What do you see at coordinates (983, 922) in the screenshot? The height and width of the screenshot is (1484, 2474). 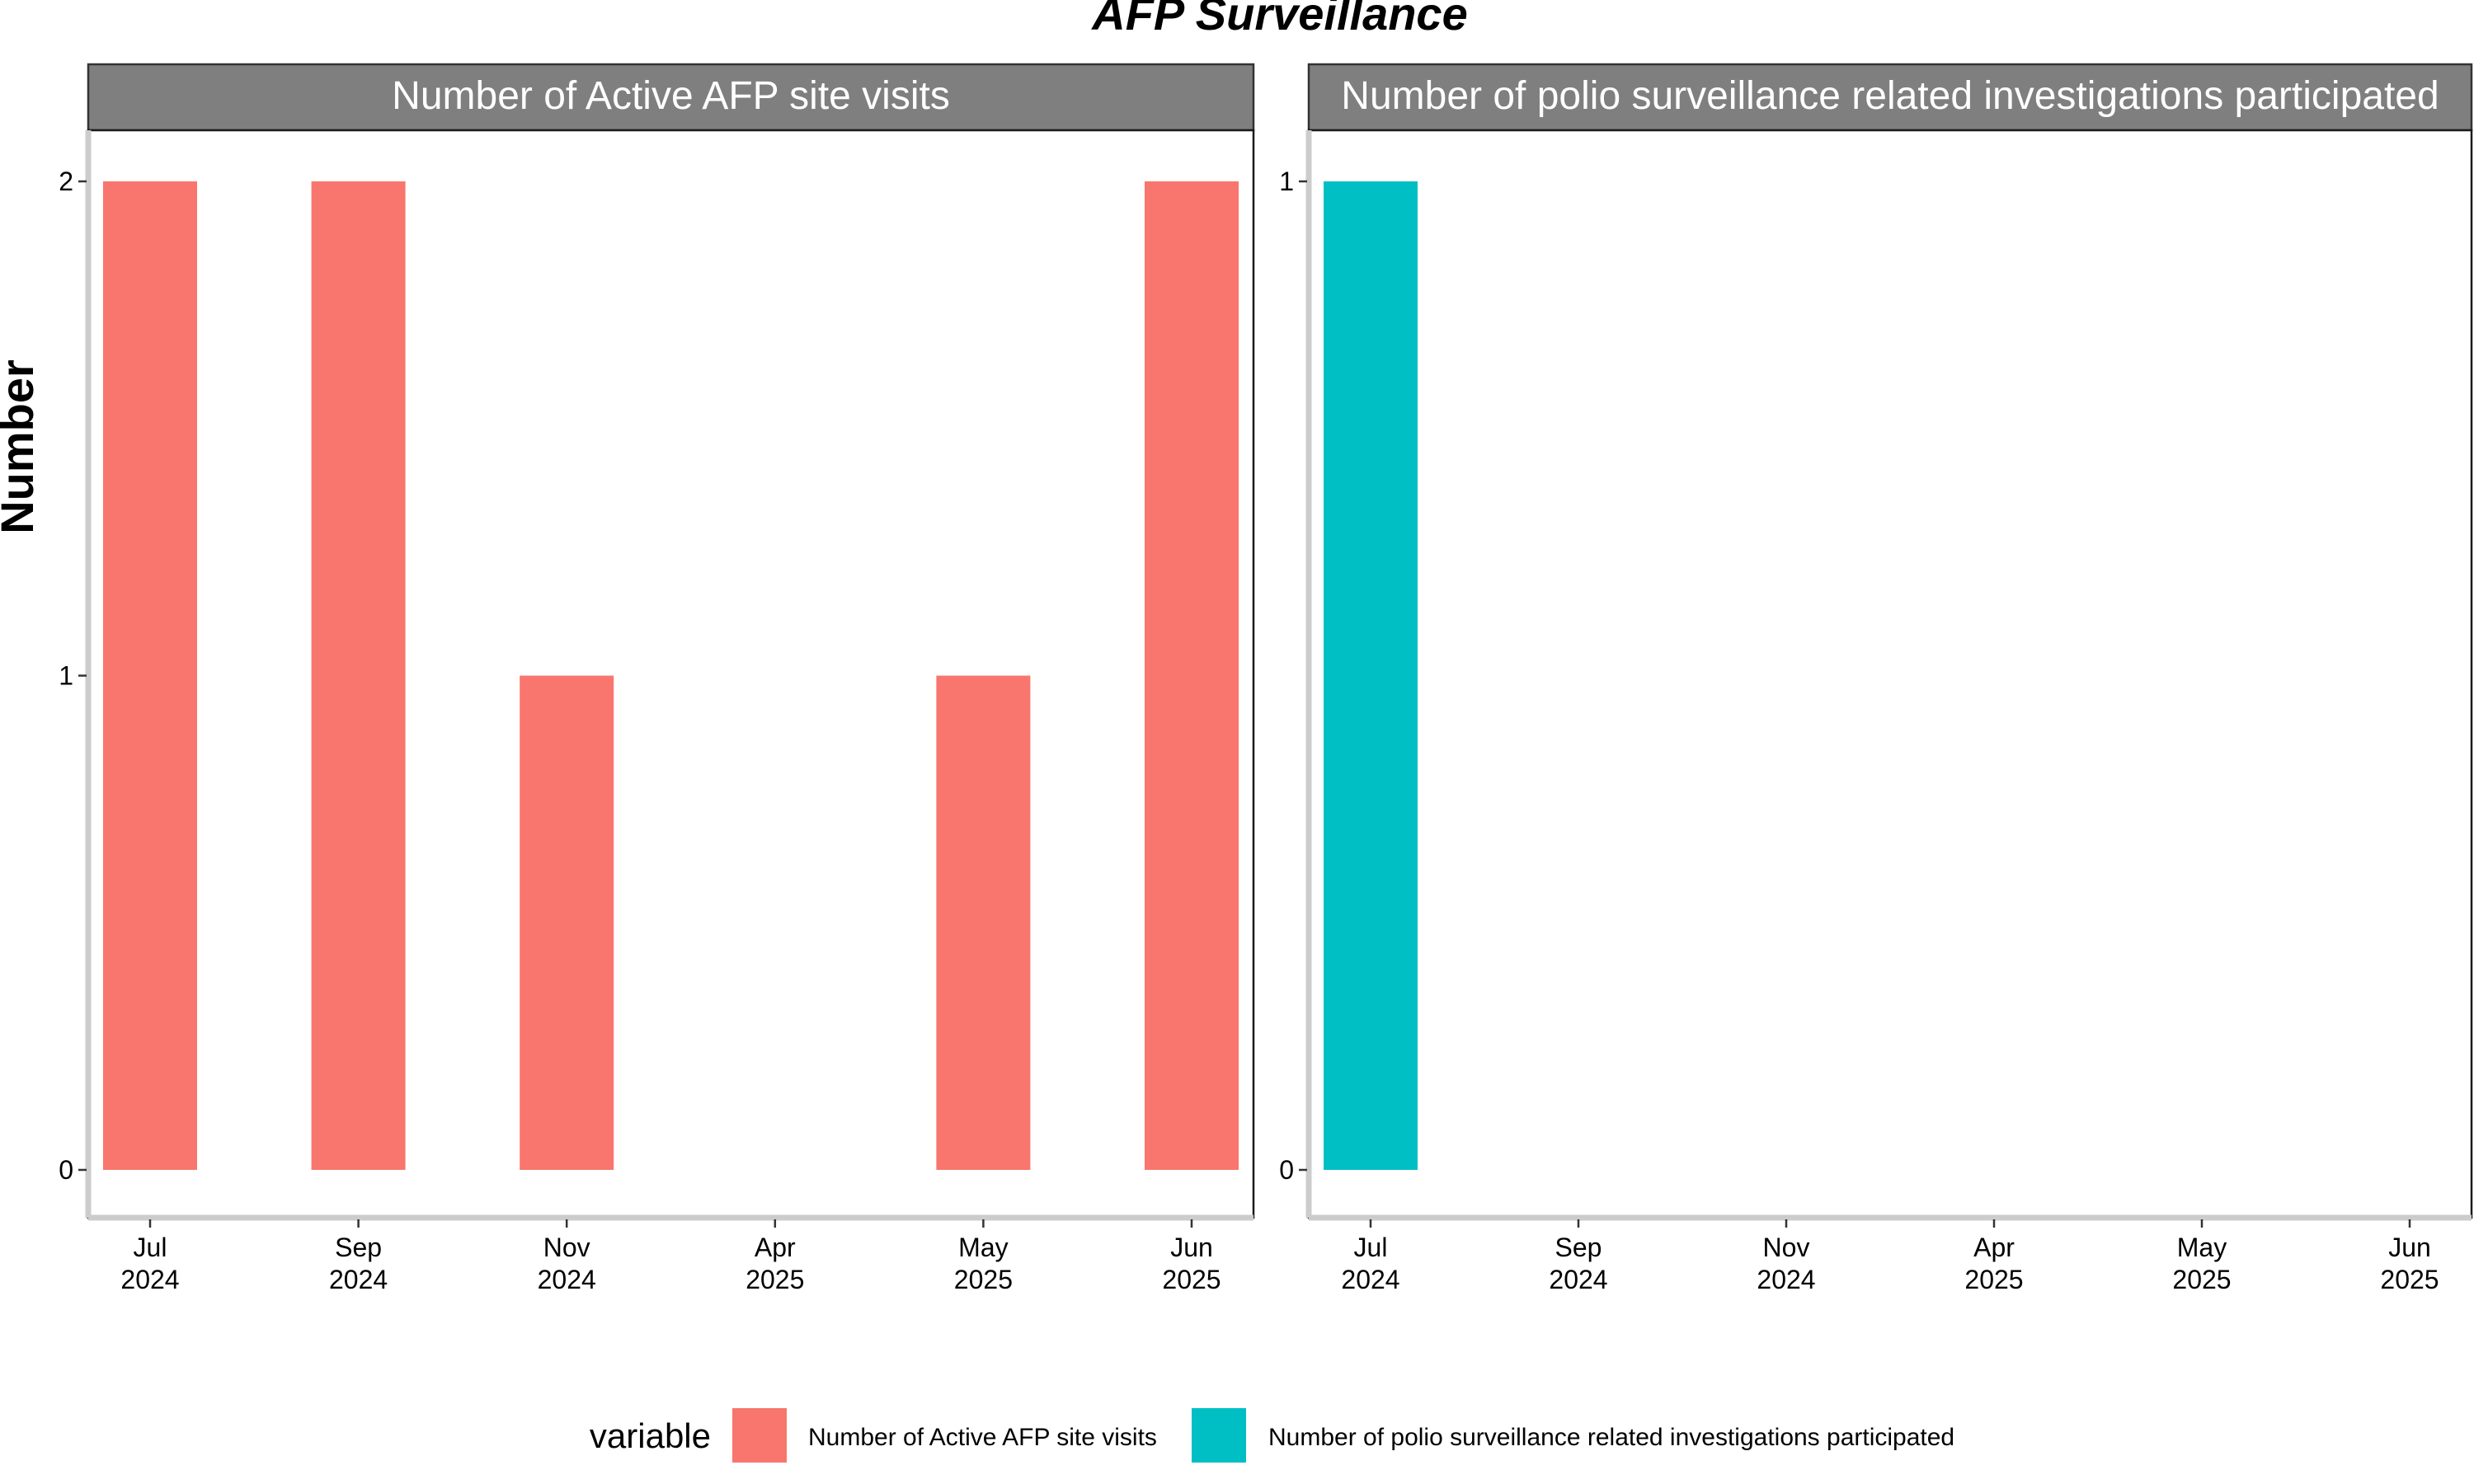 I see `bar-may-2025` at bounding box center [983, 922].